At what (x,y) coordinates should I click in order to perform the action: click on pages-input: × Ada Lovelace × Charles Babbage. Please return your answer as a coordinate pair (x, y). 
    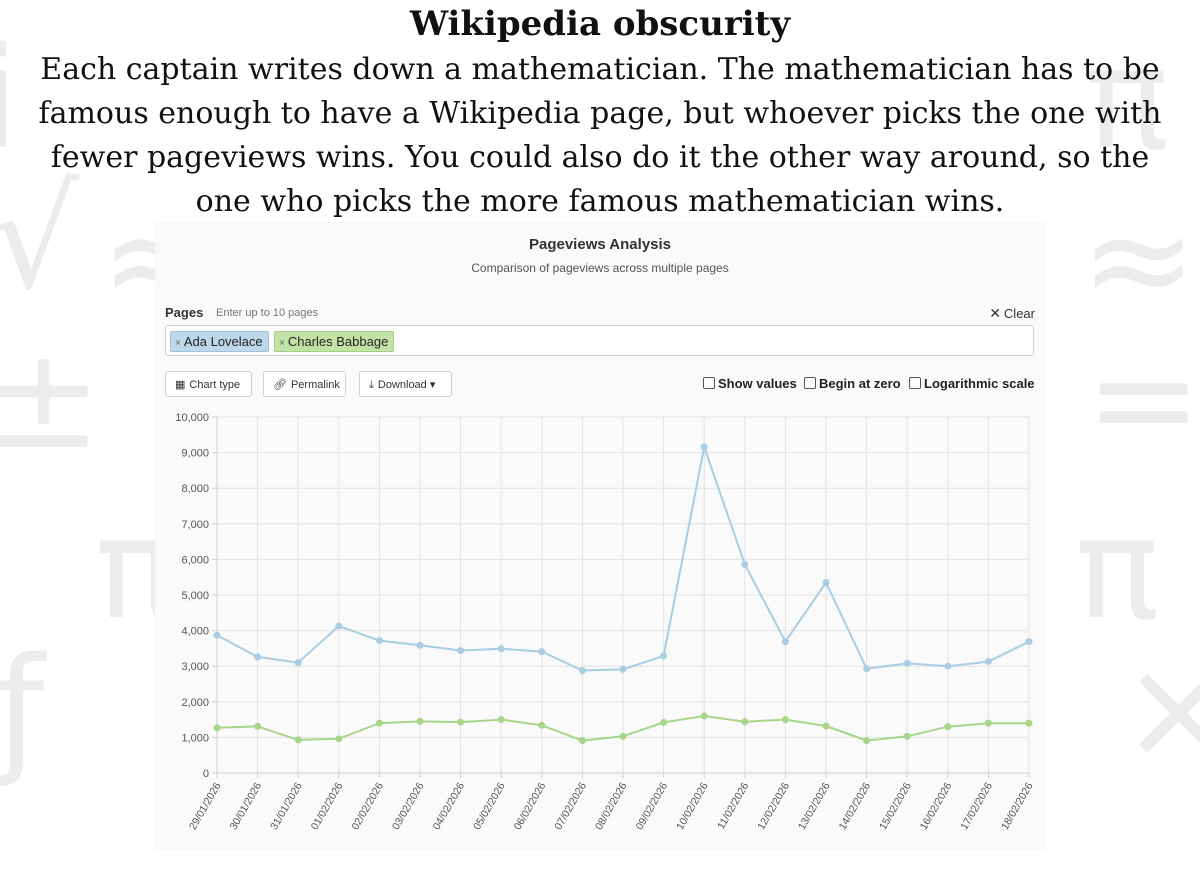
    Looking at the image, I should click on (599, 340).